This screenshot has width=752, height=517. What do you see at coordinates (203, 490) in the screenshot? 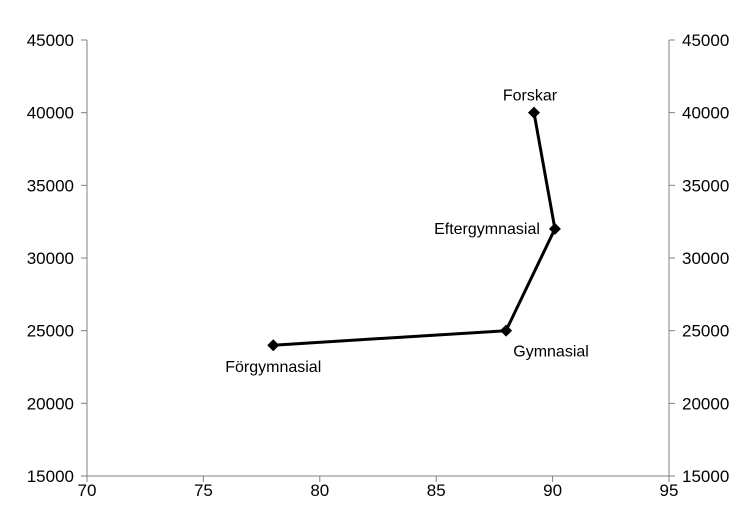
I see `x-tick-label: 75` at bounding box center [203, 490].